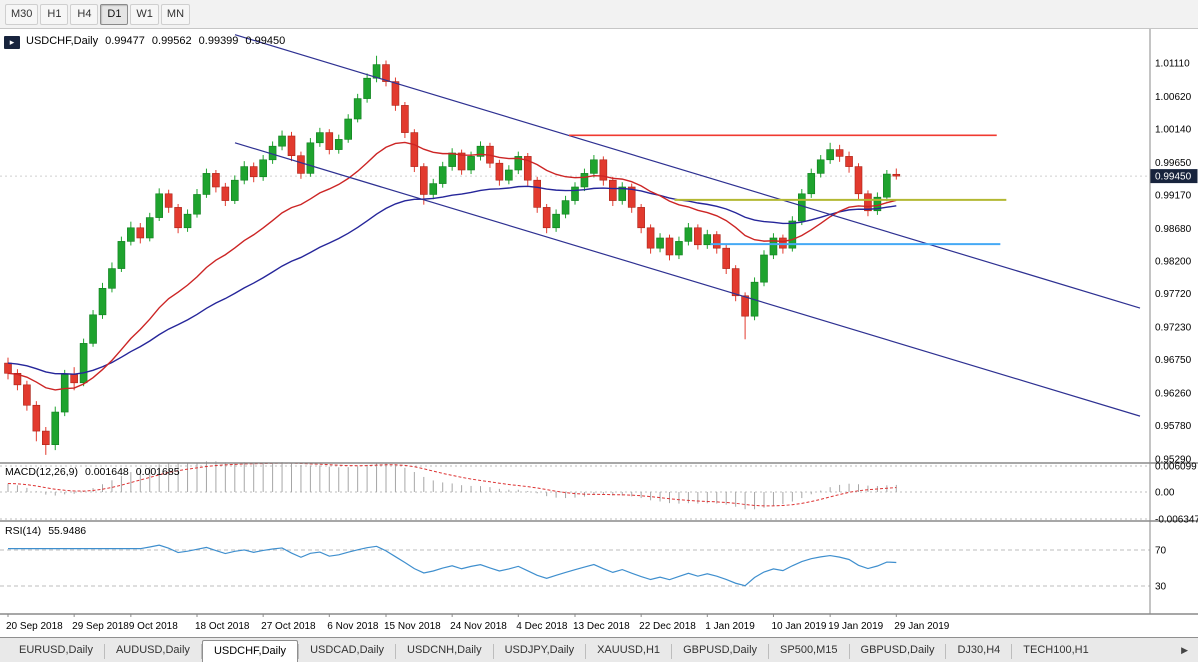  What do you see at coordinates (175, 14) in the screenshot?
I see `timeframe-button-mn: MN` at bounding box center [175, 14].